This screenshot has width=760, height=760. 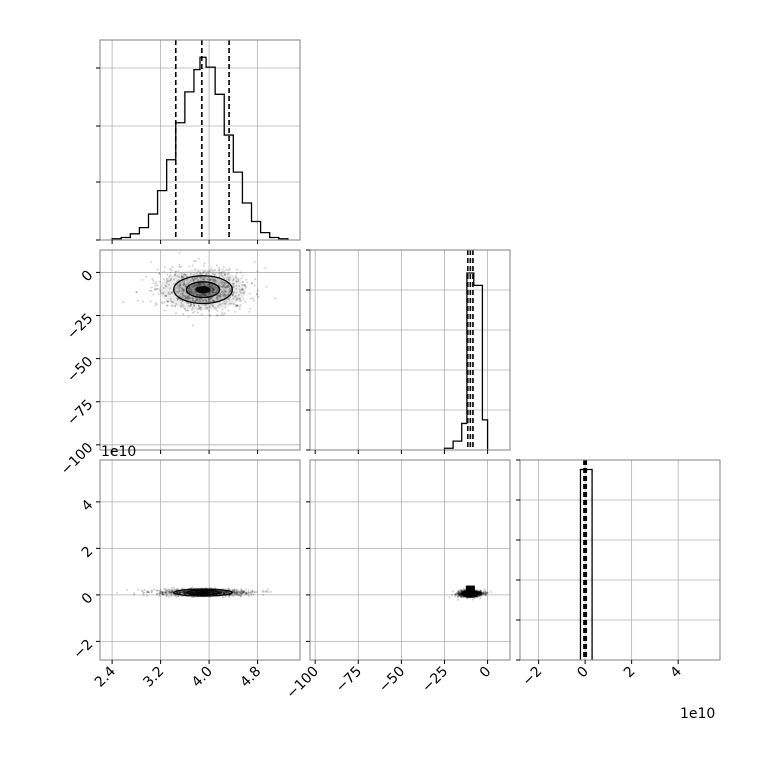 What do you see at coordinates (200, 560) in the screenshot?
I see `panel-frame` at bounding box center [200, 560].